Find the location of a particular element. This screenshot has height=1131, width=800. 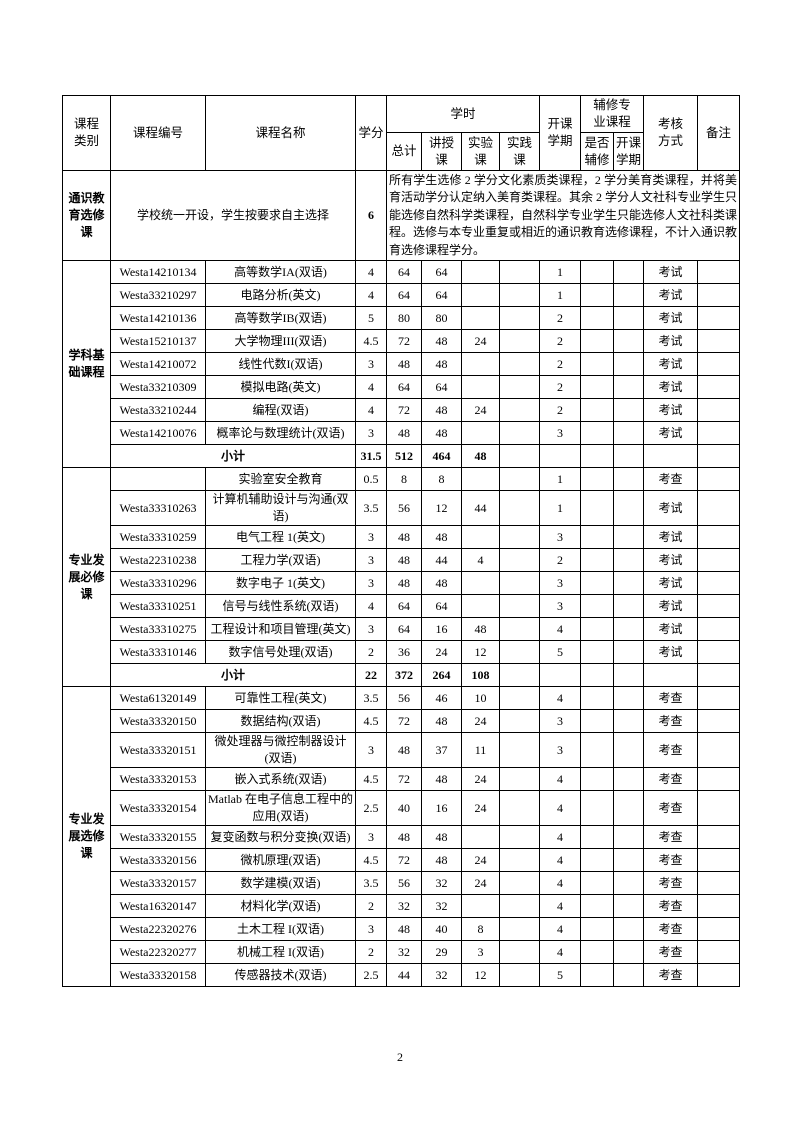

subtotal-lecture: 264 is located at coordinates (441, 675).